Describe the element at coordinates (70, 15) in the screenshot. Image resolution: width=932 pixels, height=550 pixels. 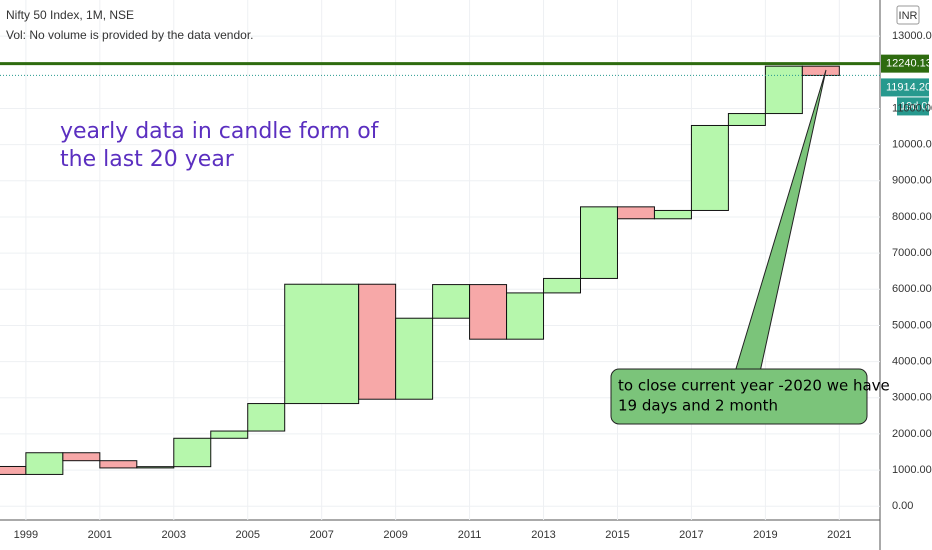
I see `chart-title: Nifty 50 Index, 1M, NSE` at that location.